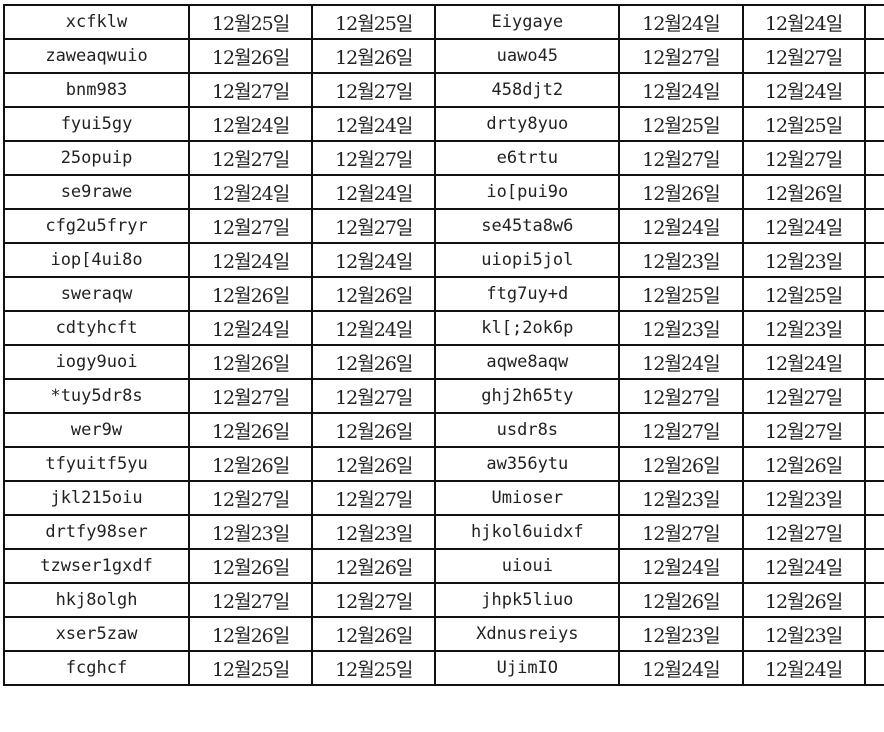 The width and height of the screenshot is (884, 732). Describe the element at coordinates (96, 328) in the screenshot. I see `cell-code: cdtyhcft` at that location.